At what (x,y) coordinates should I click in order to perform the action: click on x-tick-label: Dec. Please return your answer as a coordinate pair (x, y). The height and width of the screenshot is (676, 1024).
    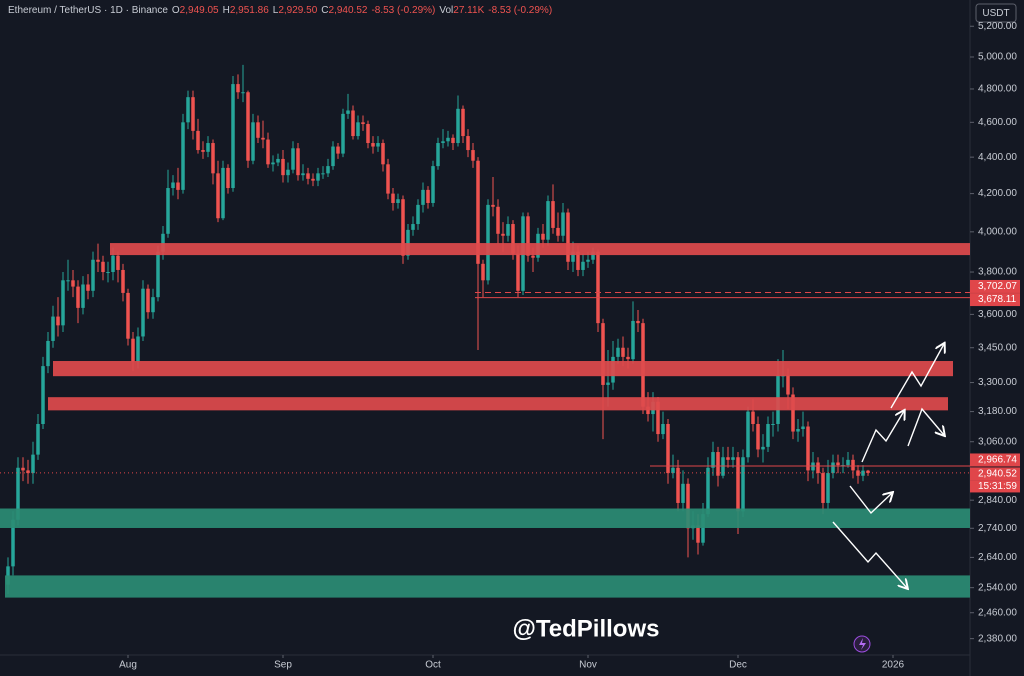
    Looking at the image, I should click on (738, 665).